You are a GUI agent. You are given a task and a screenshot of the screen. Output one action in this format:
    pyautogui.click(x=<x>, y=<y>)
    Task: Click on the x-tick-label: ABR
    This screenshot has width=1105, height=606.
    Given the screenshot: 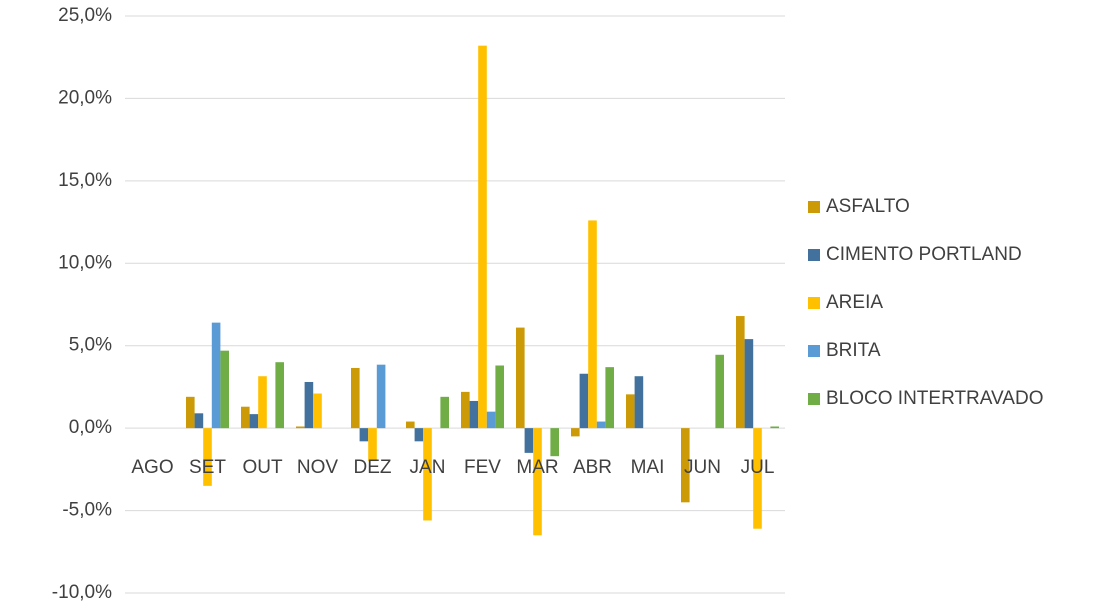 What is the action you would take?
    pyautogui.click(x=592, y=467)
    